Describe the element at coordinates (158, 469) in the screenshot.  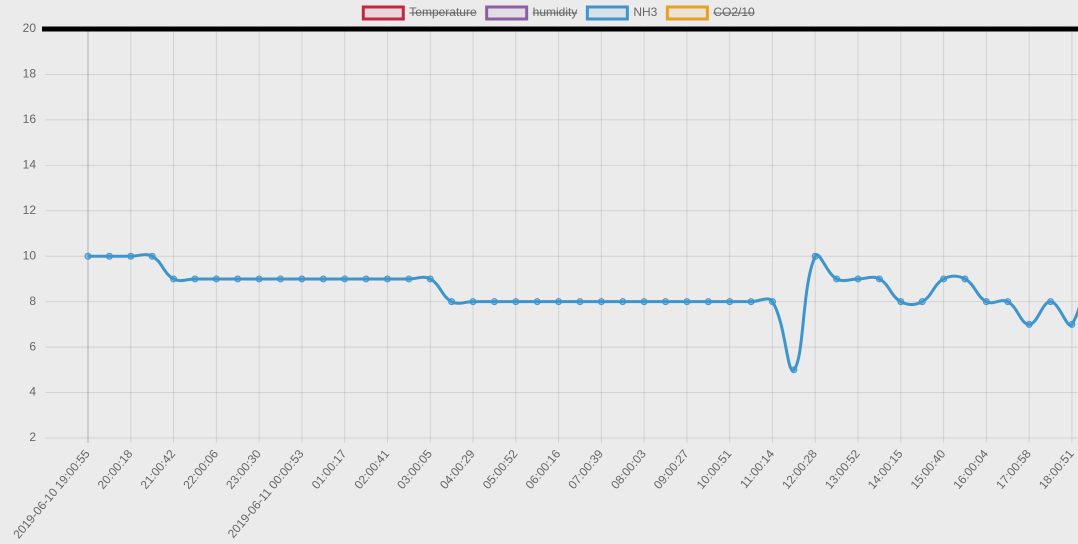
I see `x-tick-label: 21:00:42` at that location.